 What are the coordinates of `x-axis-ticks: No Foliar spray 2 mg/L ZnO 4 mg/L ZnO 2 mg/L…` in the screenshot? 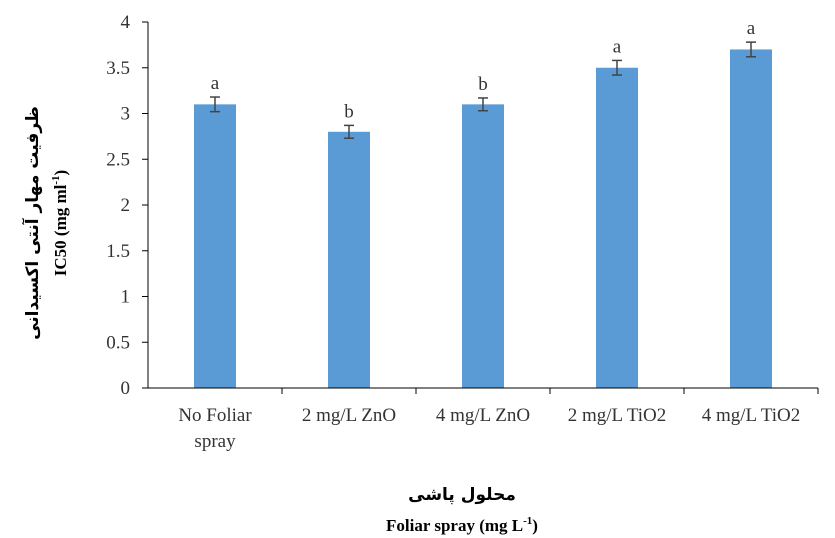 It's located at (498, 420).